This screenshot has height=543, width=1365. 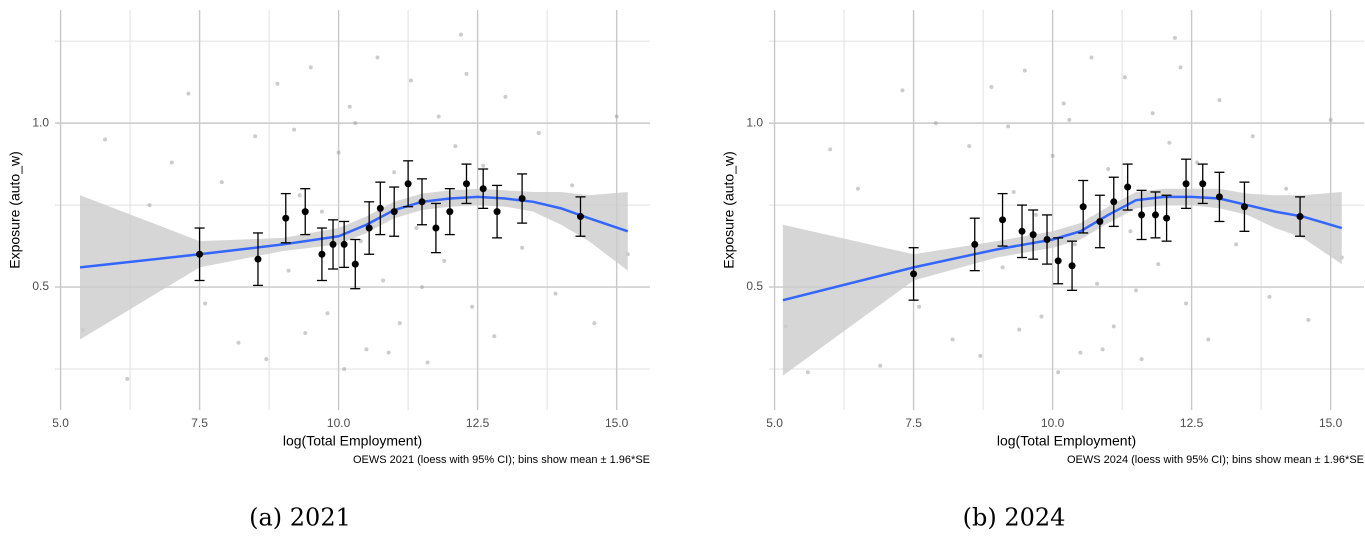 I want to click on x-axis-title: log(Total Employment), so click(x=1066, y=441).